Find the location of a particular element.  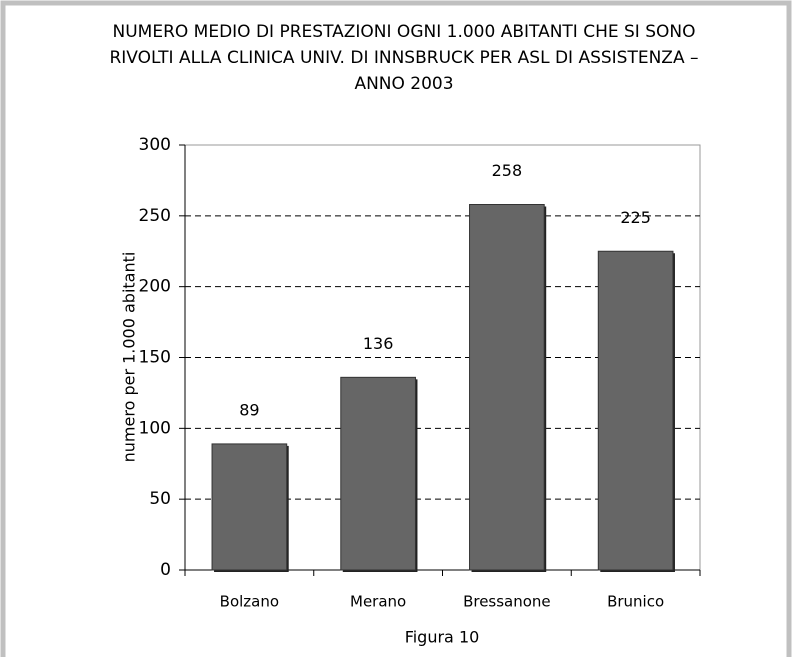

x-tick-label: Bolzano is located at coordinates (249, 602).